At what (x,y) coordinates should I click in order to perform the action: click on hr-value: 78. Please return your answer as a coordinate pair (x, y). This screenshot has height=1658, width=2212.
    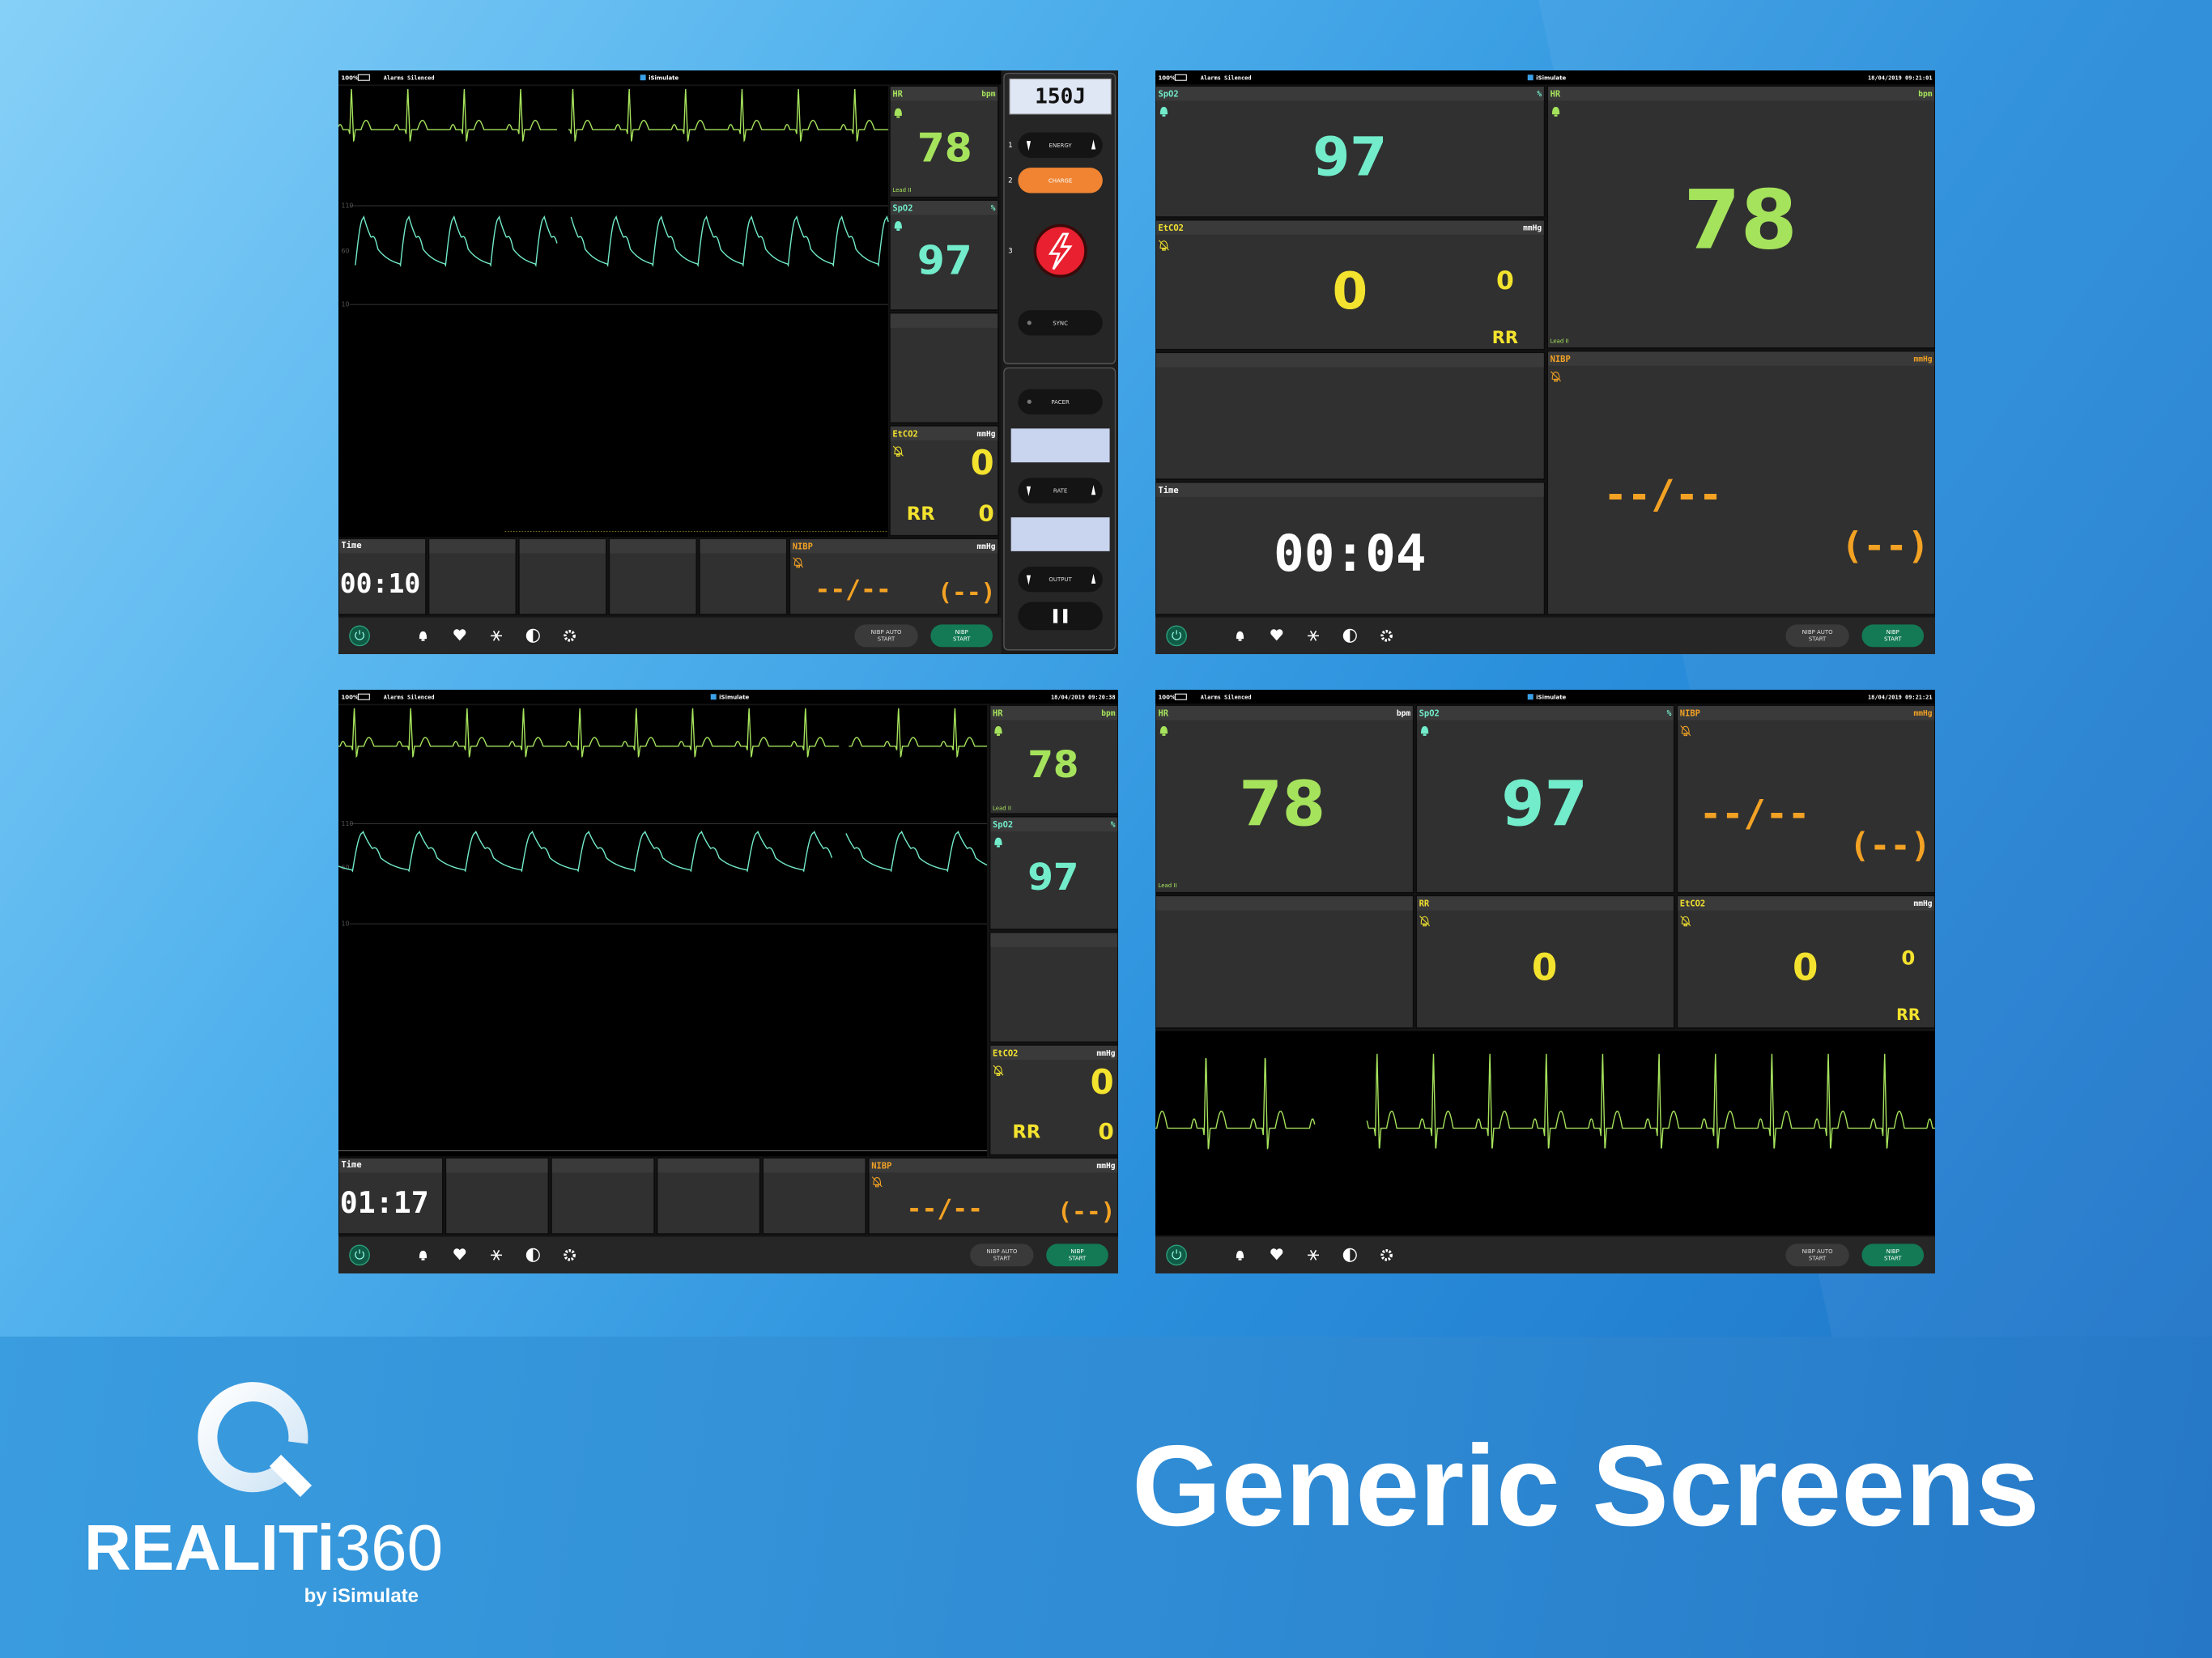
    Looking at the image, I should click on (1282, 804).